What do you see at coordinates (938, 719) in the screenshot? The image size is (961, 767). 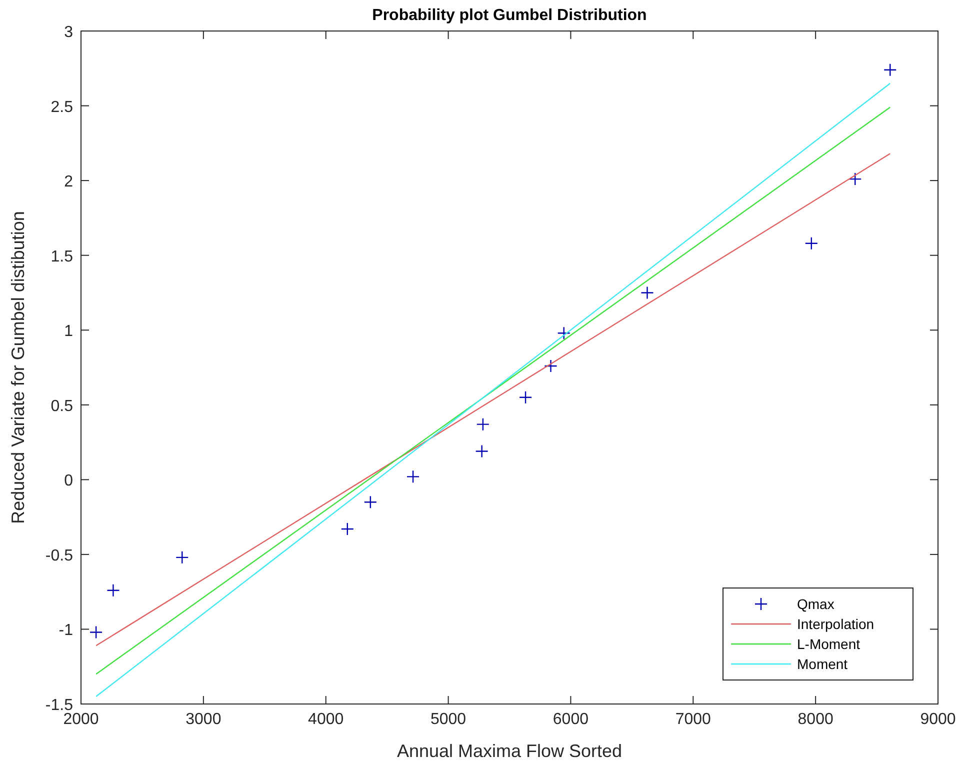 I see `x-tick-label: 9000` at bounding box center [938, 719].